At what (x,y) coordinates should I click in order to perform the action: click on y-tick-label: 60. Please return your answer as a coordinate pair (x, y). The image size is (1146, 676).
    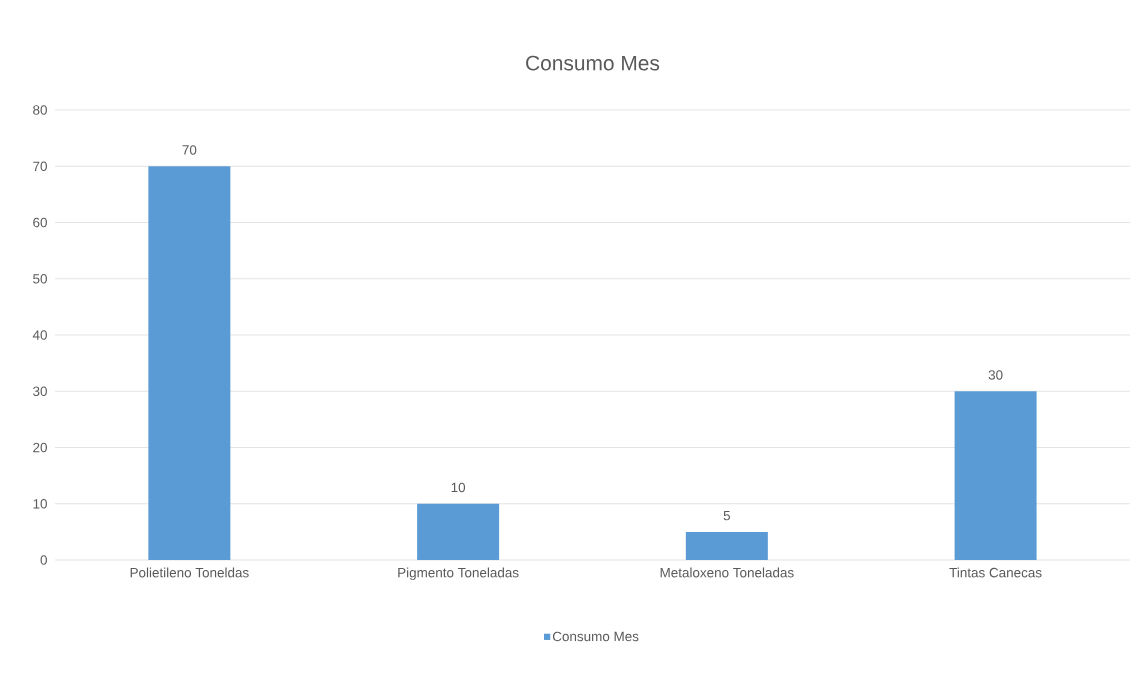
    Looking at the image, I should click on (40, 222).